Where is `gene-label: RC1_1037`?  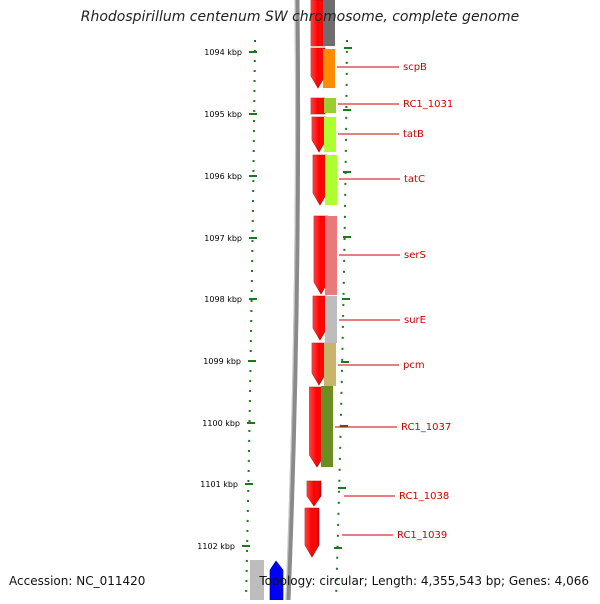 gene-label: RC1_1037 is located at coordinates (426, 427).